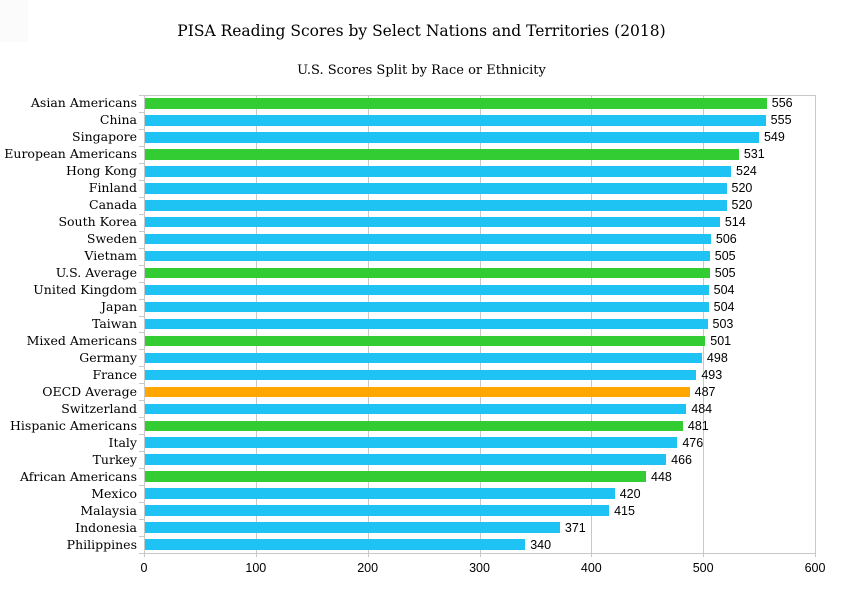 Image resolution: width=843 pixels, height=593 pixels. Describe the element at coordinates (725, 273) in the screenshot. I see `value-label: 505` at that location.